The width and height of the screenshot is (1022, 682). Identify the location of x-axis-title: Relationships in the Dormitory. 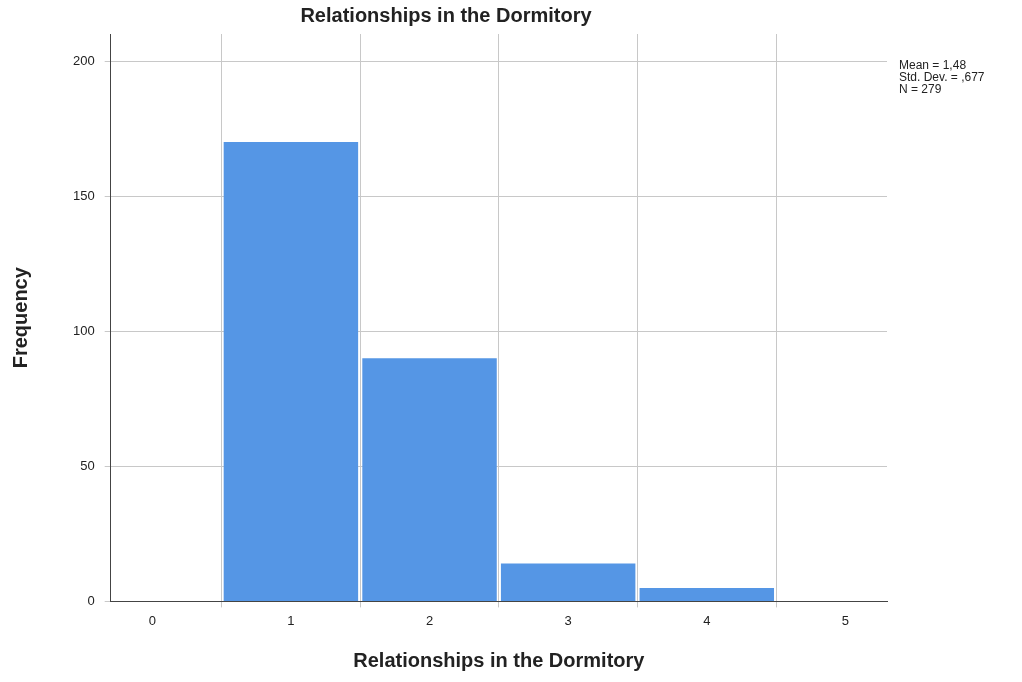
(499, 659).